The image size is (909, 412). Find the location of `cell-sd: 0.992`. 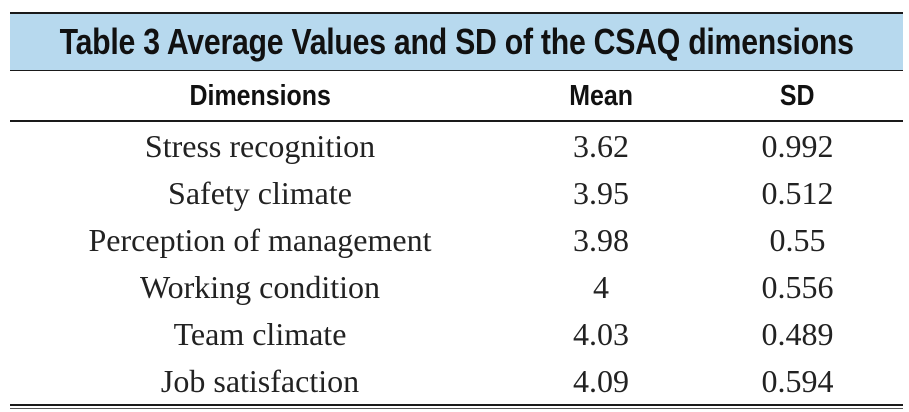

cell-sd: 0.992 is located at coordinates (797, 146).